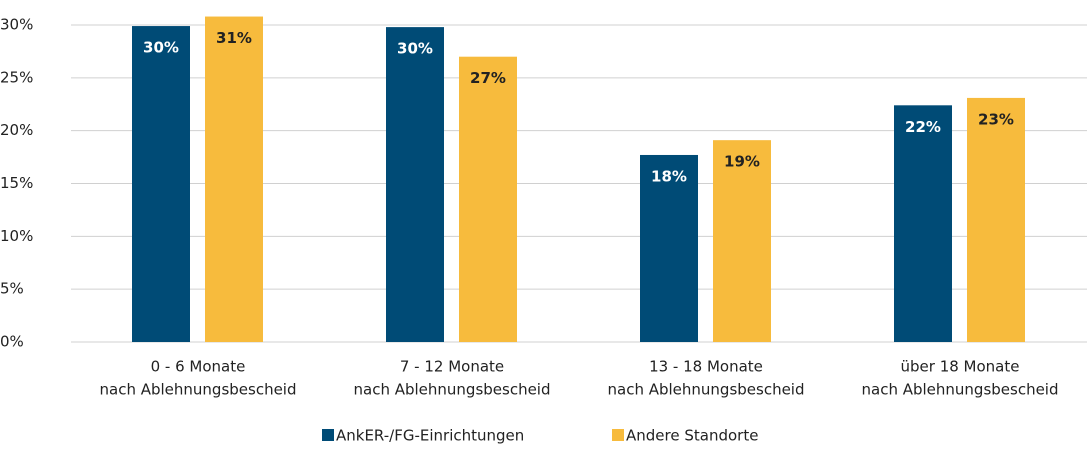 The height and width of the screenshot is (472, 1087). Describe the element at coordinates (16, 236) in the screenshot. I see `y-tick-label: 10%` at that location.